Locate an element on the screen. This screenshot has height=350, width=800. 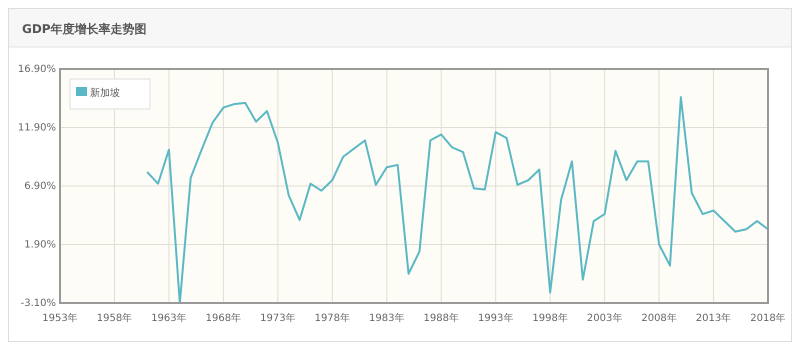
x-tick-label: 1988年 is located at coordinates (441, 318).